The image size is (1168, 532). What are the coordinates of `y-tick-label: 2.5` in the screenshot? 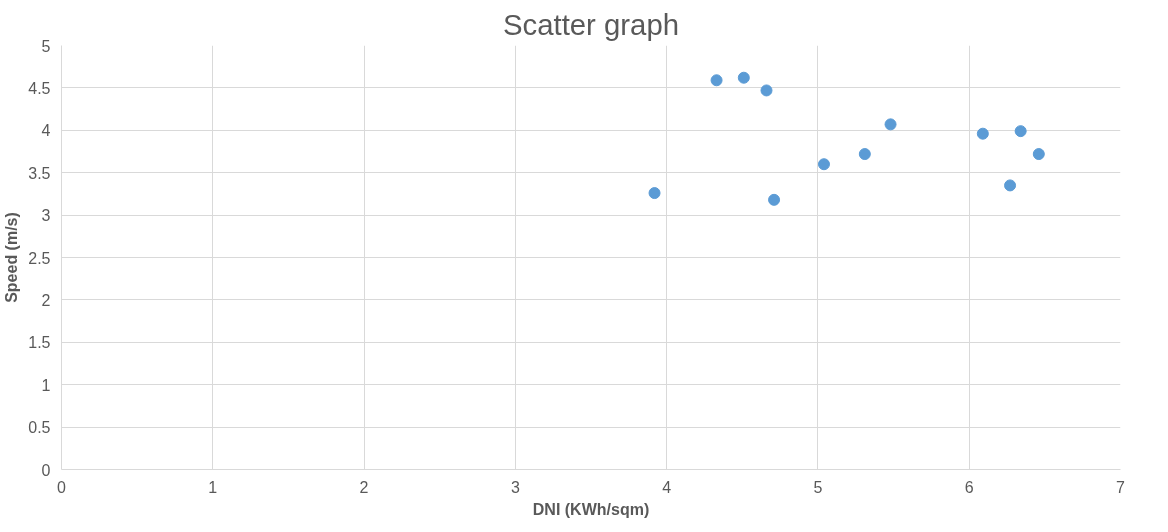 It's located at (39, 258).